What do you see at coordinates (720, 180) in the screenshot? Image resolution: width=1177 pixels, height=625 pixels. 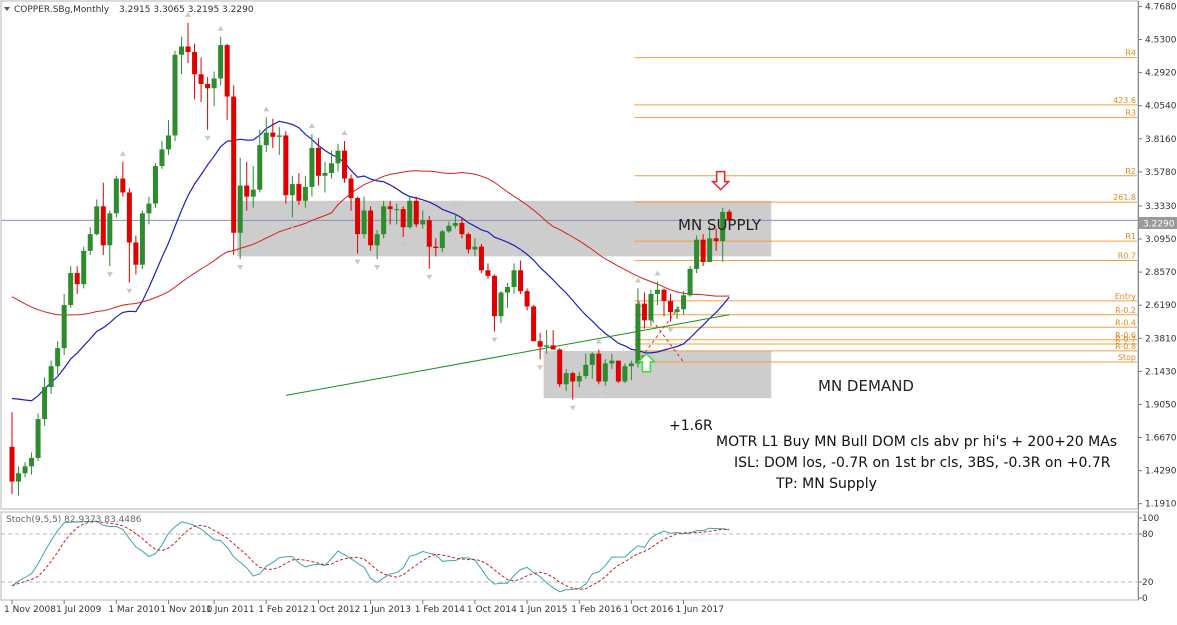 I see `target-down-arrow-icon` at bounding box center [720, 180].